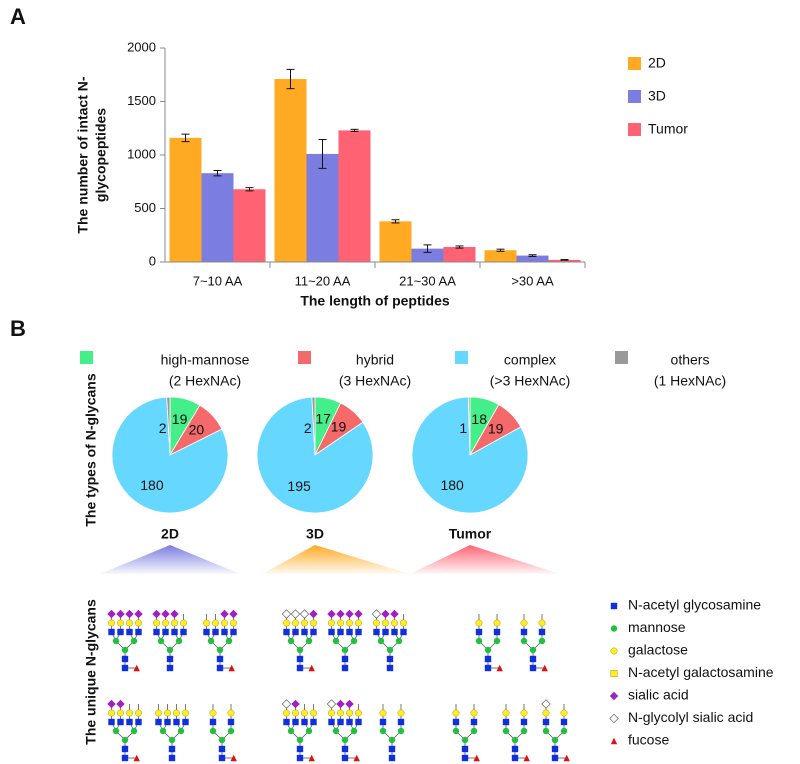  What do you see at coordinates (18, 16) in the screenshot?
I see `panel-label: A` at bounding box center [18, 16].